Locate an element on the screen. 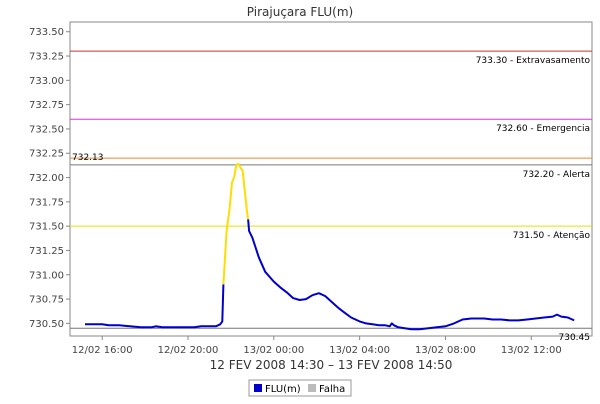 Image resolution: width=600 pixels, height=404 pixels. legend-box is located at coordinates (300, 388).